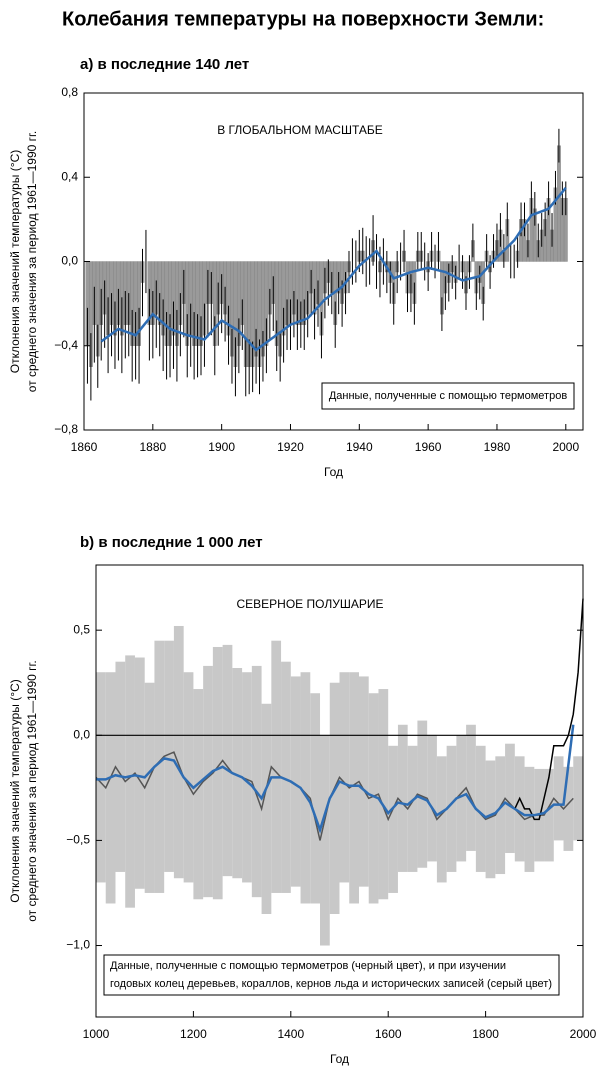 The height and width of the screenshot is (1072, 600). I want to click on x-tick-label: 1880, so click(152, 447).